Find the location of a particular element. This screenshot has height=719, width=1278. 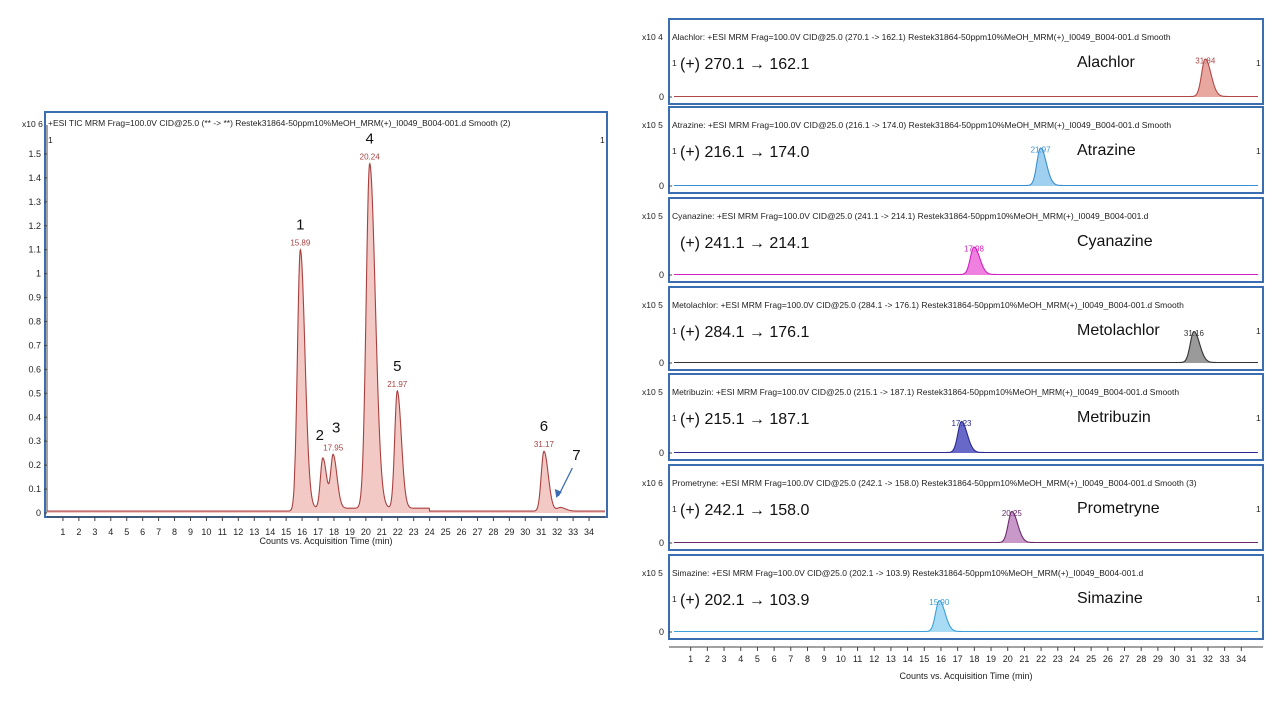

mrm-x-tick-label: 7 is located at coordinates (790, 659).